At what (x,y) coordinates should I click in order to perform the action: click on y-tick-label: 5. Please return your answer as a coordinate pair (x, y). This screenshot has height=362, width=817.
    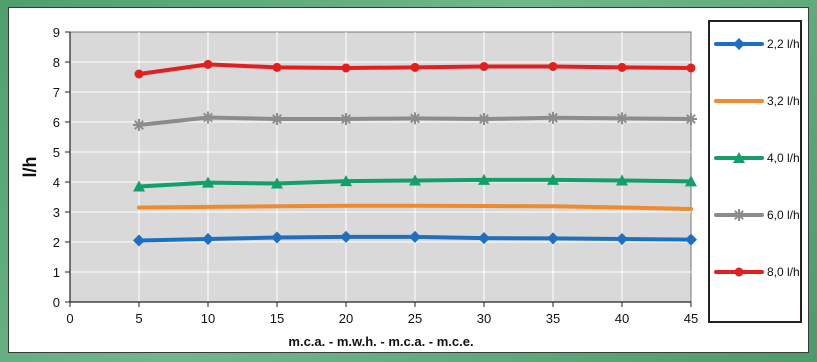
    Looking at the image, I should click on (56, 152).